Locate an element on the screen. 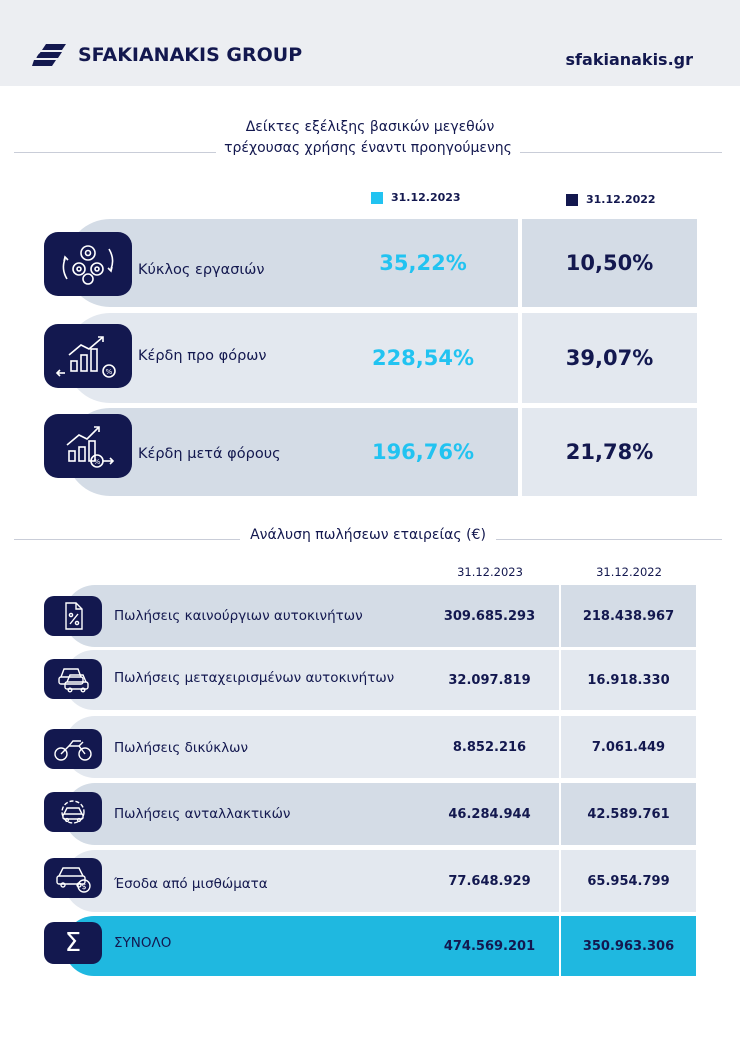 The height and width of the screenshot is (1046, 740). legend-label-previous: 31.12.2022 is located at coordinates (621, 199).